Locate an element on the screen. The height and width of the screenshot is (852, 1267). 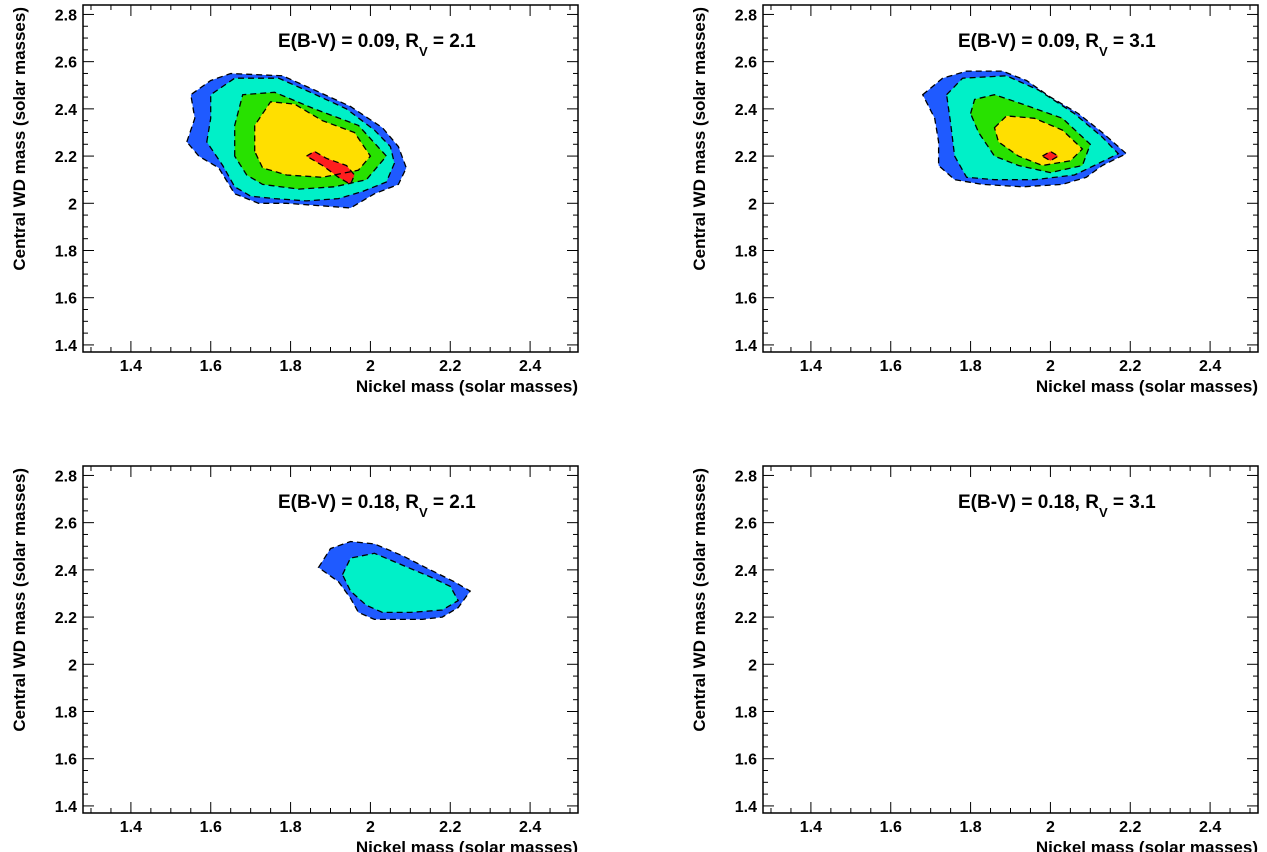
panel-annotation: E(B-V) = 0.09, RV = 2.1 is located at coordinates (377, 45).